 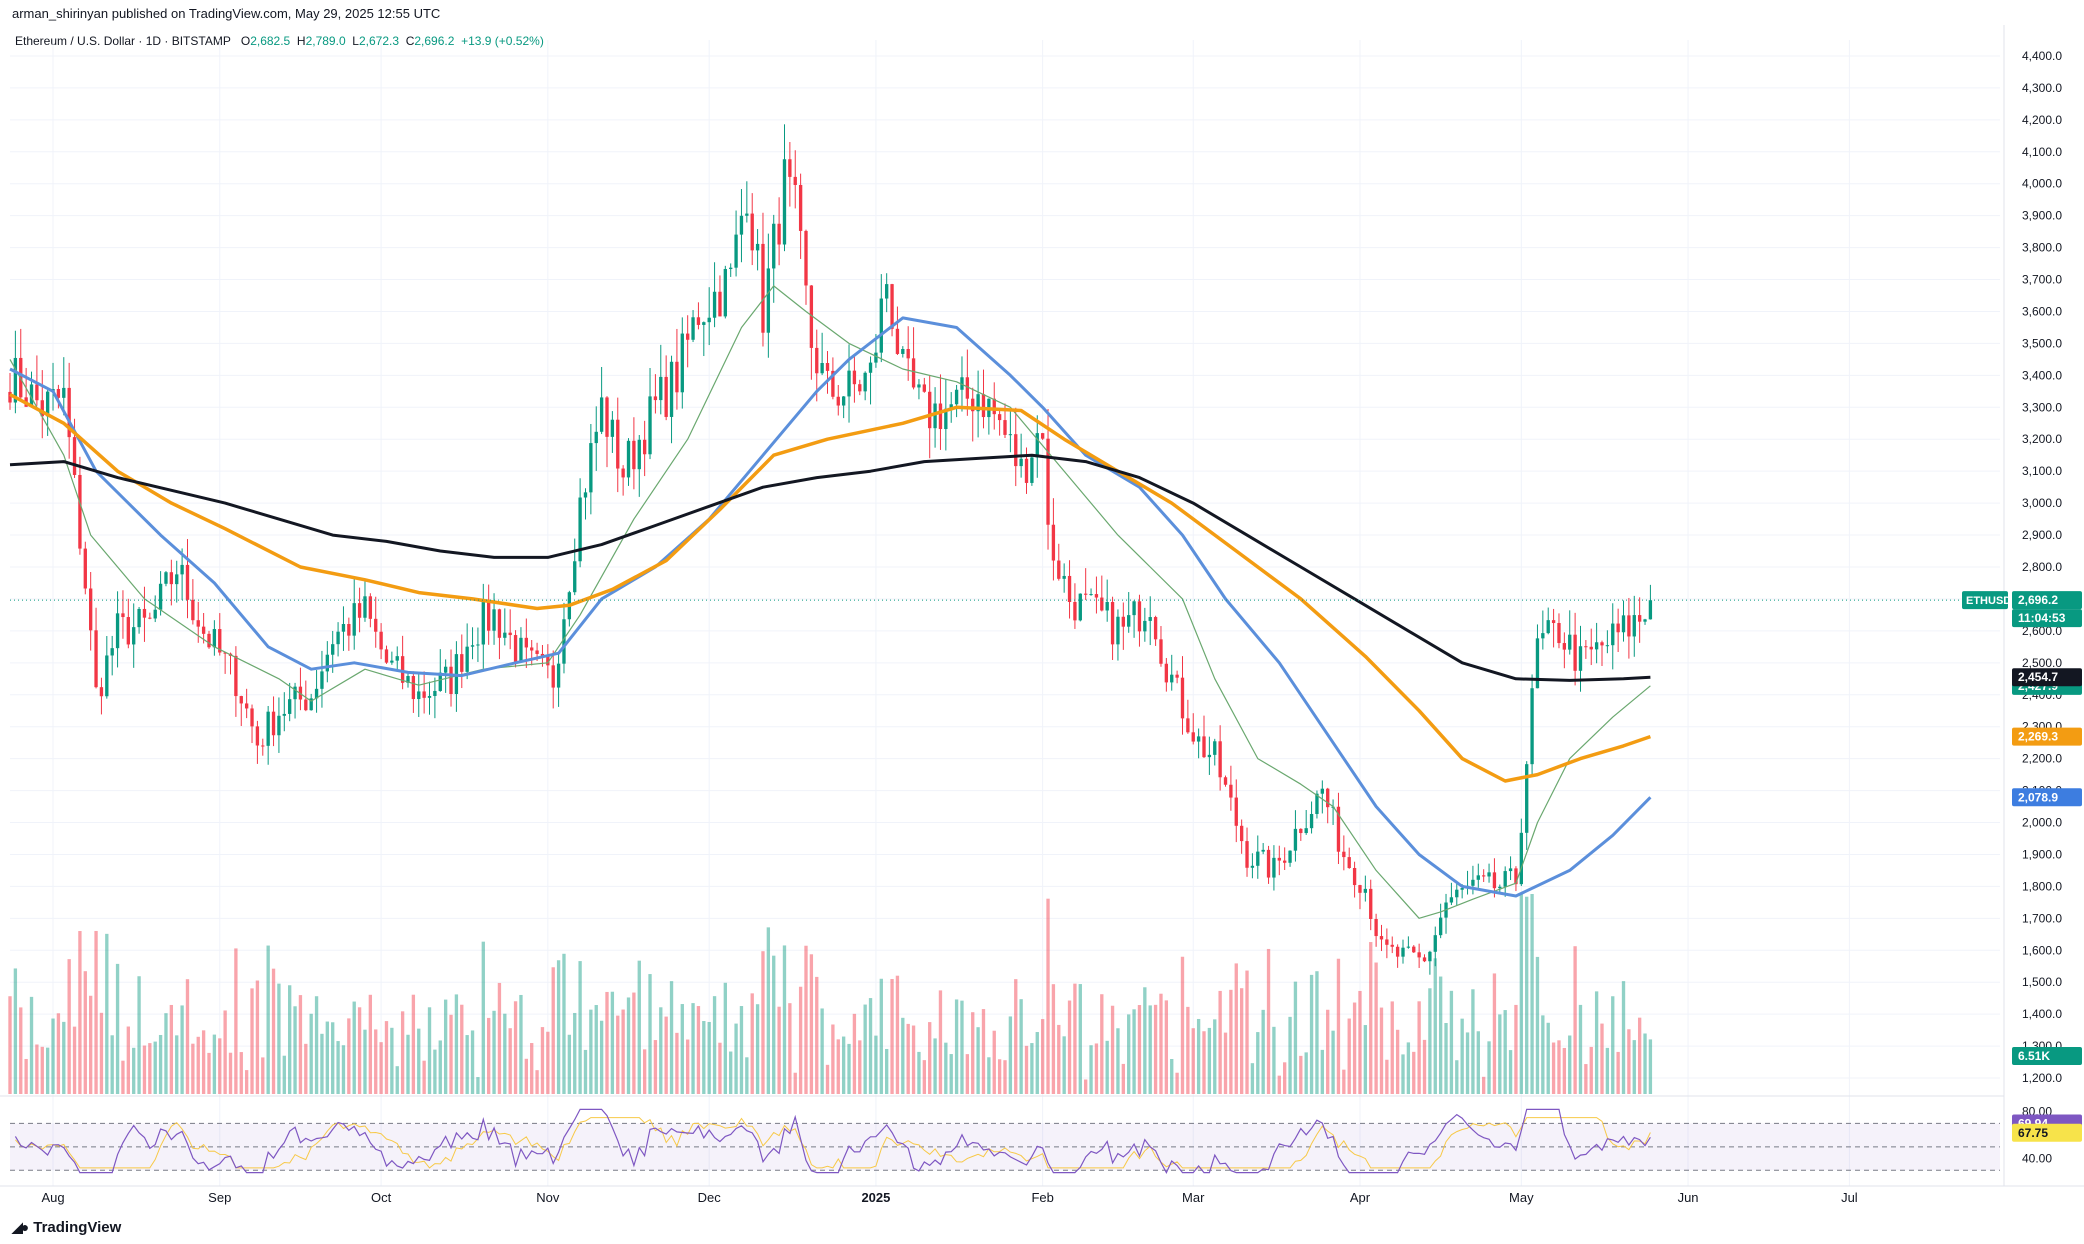 What do you see at coordinates (66, 1227) in the screenshot?
I see `tradingview-logo: ◢● TradingView` at bounding box center [66, 1227].